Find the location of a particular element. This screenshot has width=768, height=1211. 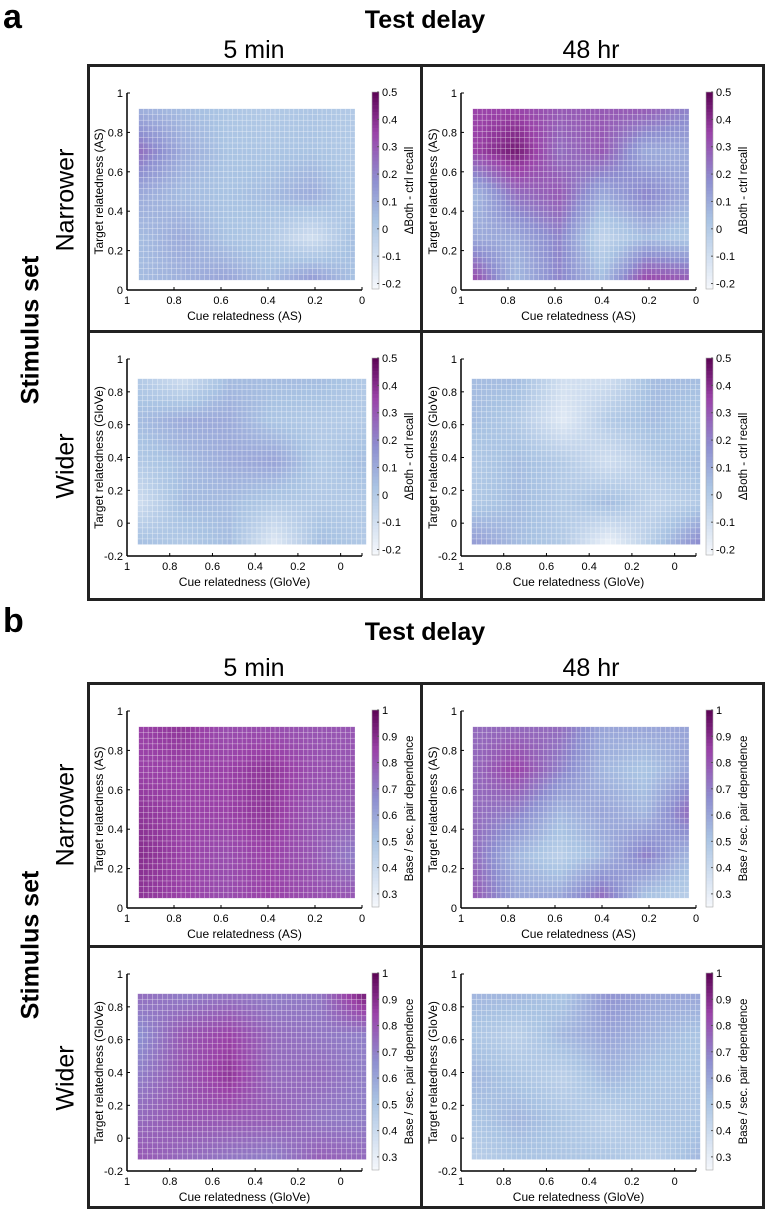

x-axis-label: Cue relatedness (AS) is located at coordinates (578, 316).